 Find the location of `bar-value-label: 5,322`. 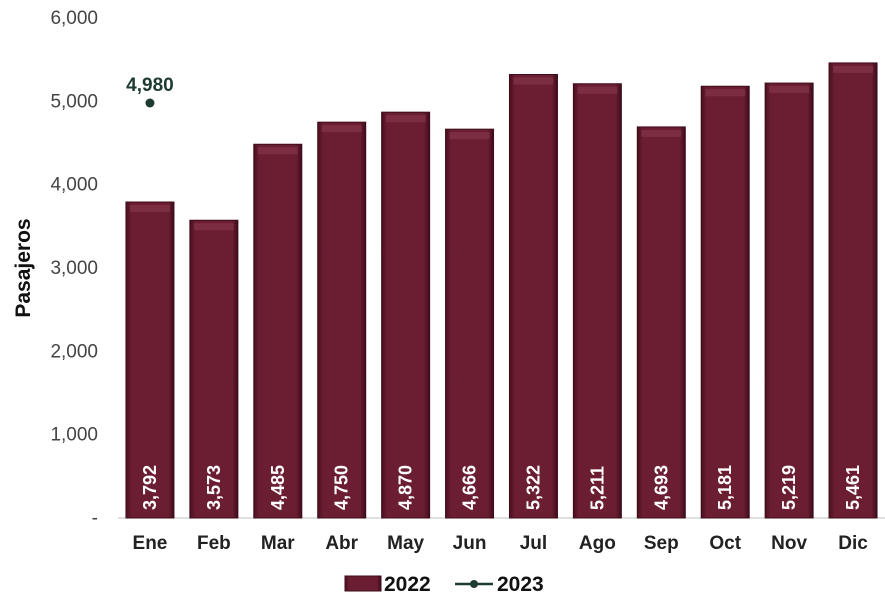

bar-value-label: 5,322 is located at coordinates (533, 487).